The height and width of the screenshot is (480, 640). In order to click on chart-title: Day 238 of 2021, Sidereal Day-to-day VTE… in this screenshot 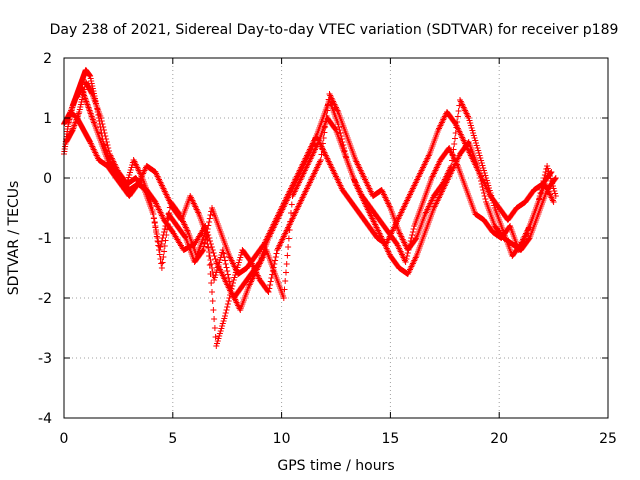, I will do `click(334, 30)`.